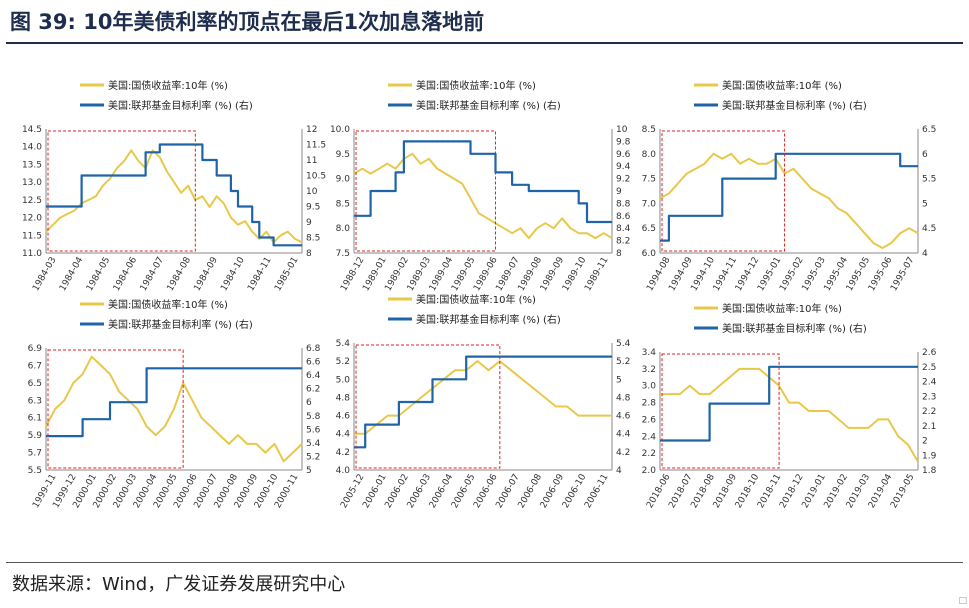 The width and height of the screenshot is (969, 608). What do you see at coordinates (649, 180) in the screenshot?
I see `left-tick-label: 7.5` at bounding box center [649, 180].